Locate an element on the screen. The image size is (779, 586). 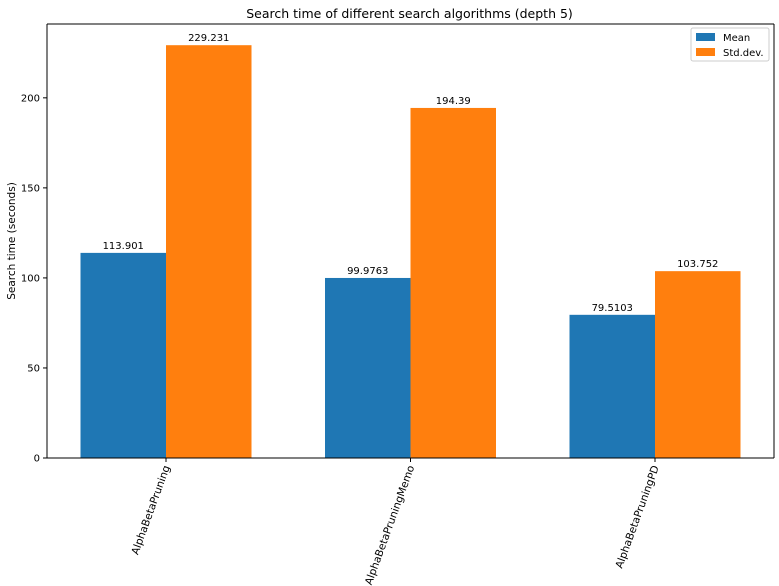
y-tick-label: 0 is located at coordinates (37, 459).